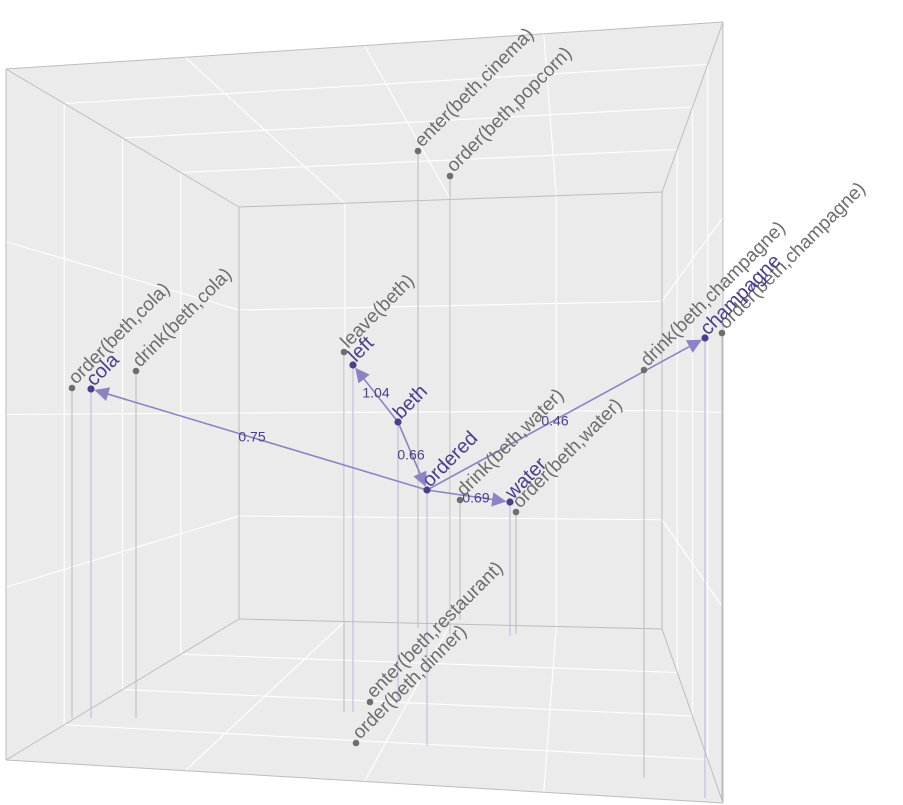  I want to click on order-beth-cola-point, so click(72, 388).